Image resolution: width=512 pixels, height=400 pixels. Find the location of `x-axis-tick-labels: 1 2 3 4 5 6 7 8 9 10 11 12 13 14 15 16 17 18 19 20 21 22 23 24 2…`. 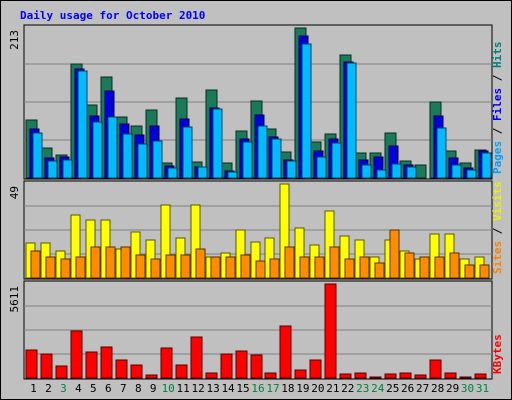

x-axis-tick-labels: 1 2 3 4 5 6 7 8 9 10 11 12 13 14 15 16 17 18 19 20 21 22 23 24 2… is located at coordinates (259, 388).